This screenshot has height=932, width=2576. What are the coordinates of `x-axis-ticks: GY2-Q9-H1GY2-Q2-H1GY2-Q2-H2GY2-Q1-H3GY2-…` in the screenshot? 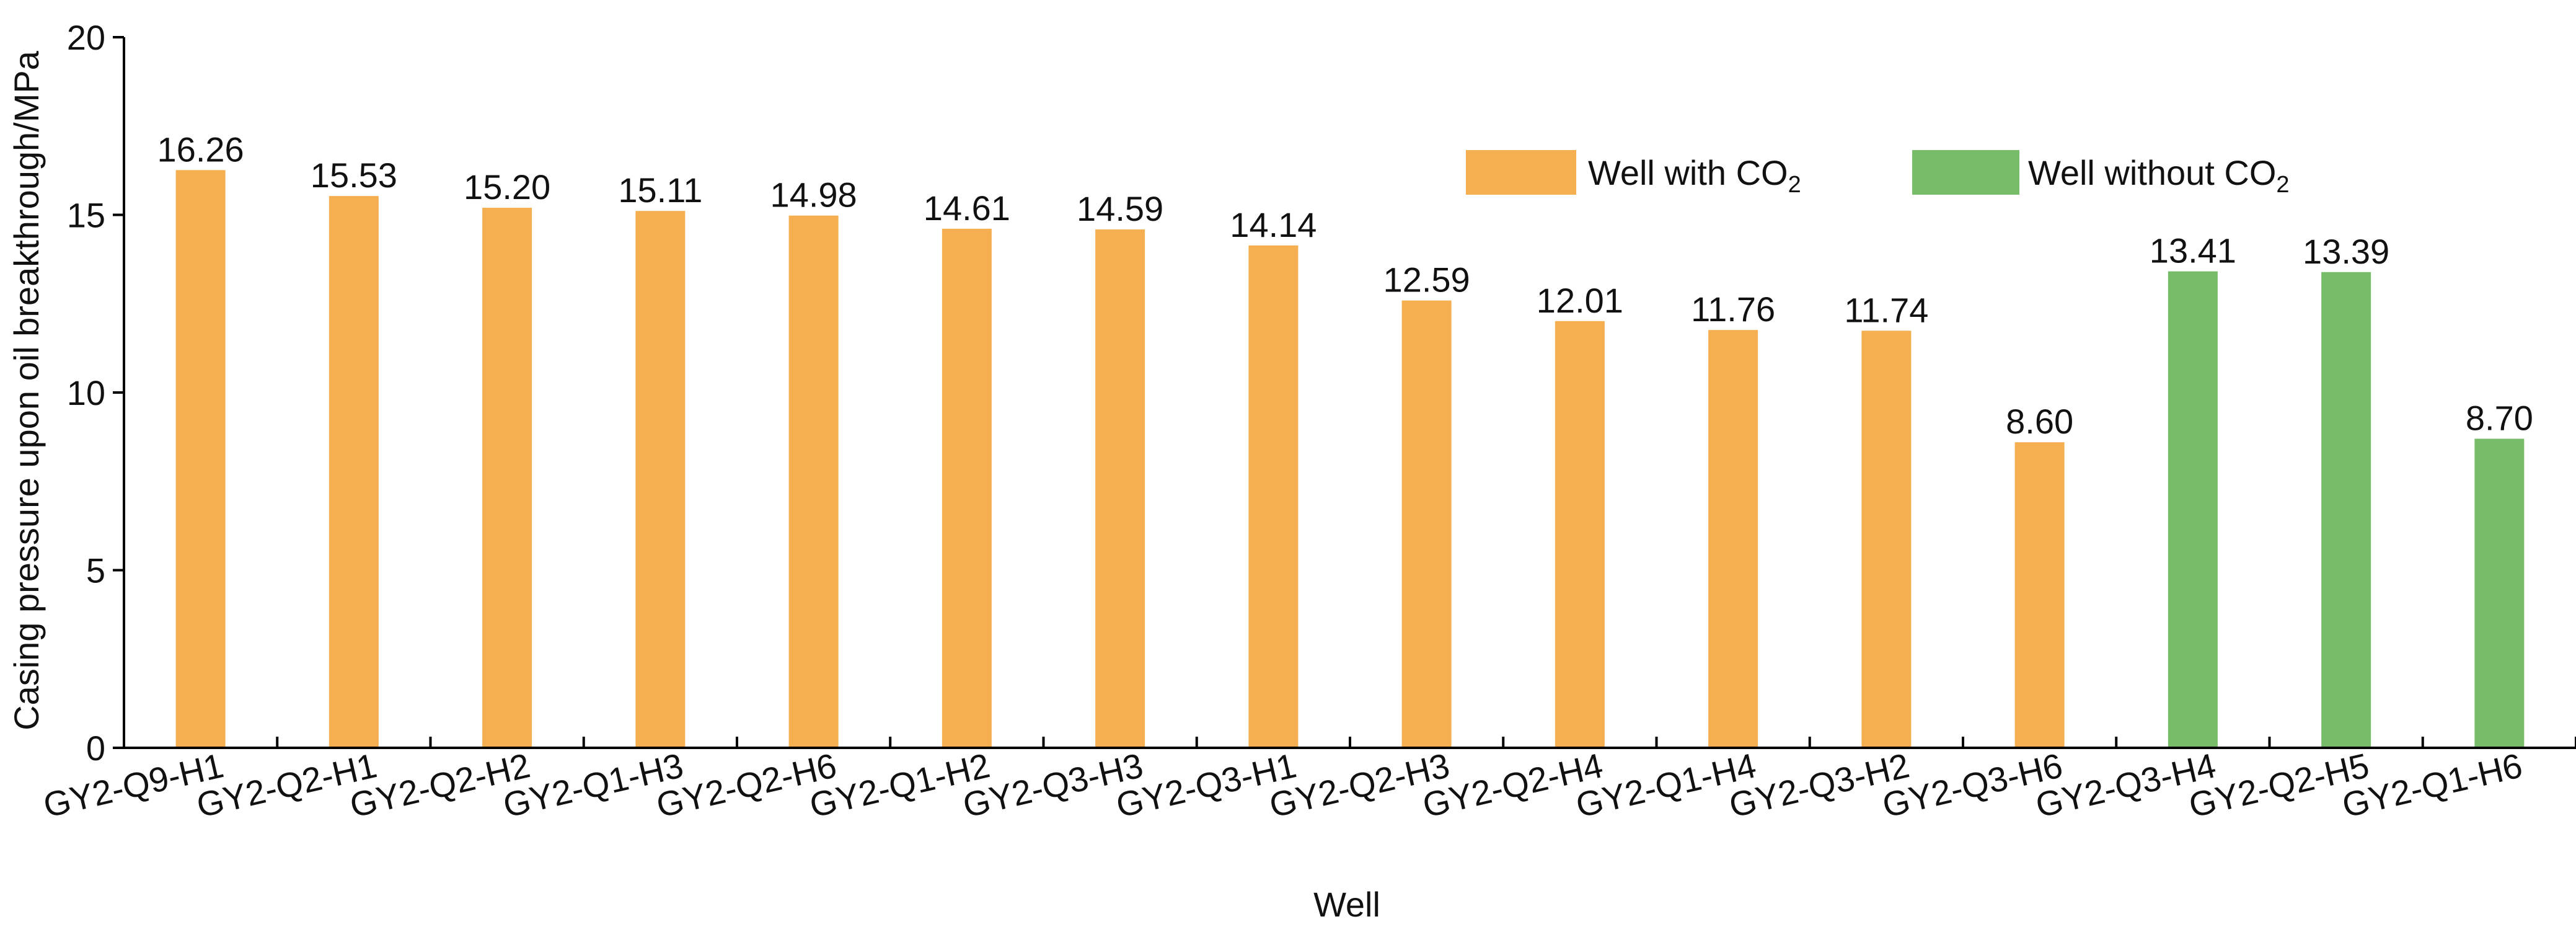 It's located at (1308, 781).